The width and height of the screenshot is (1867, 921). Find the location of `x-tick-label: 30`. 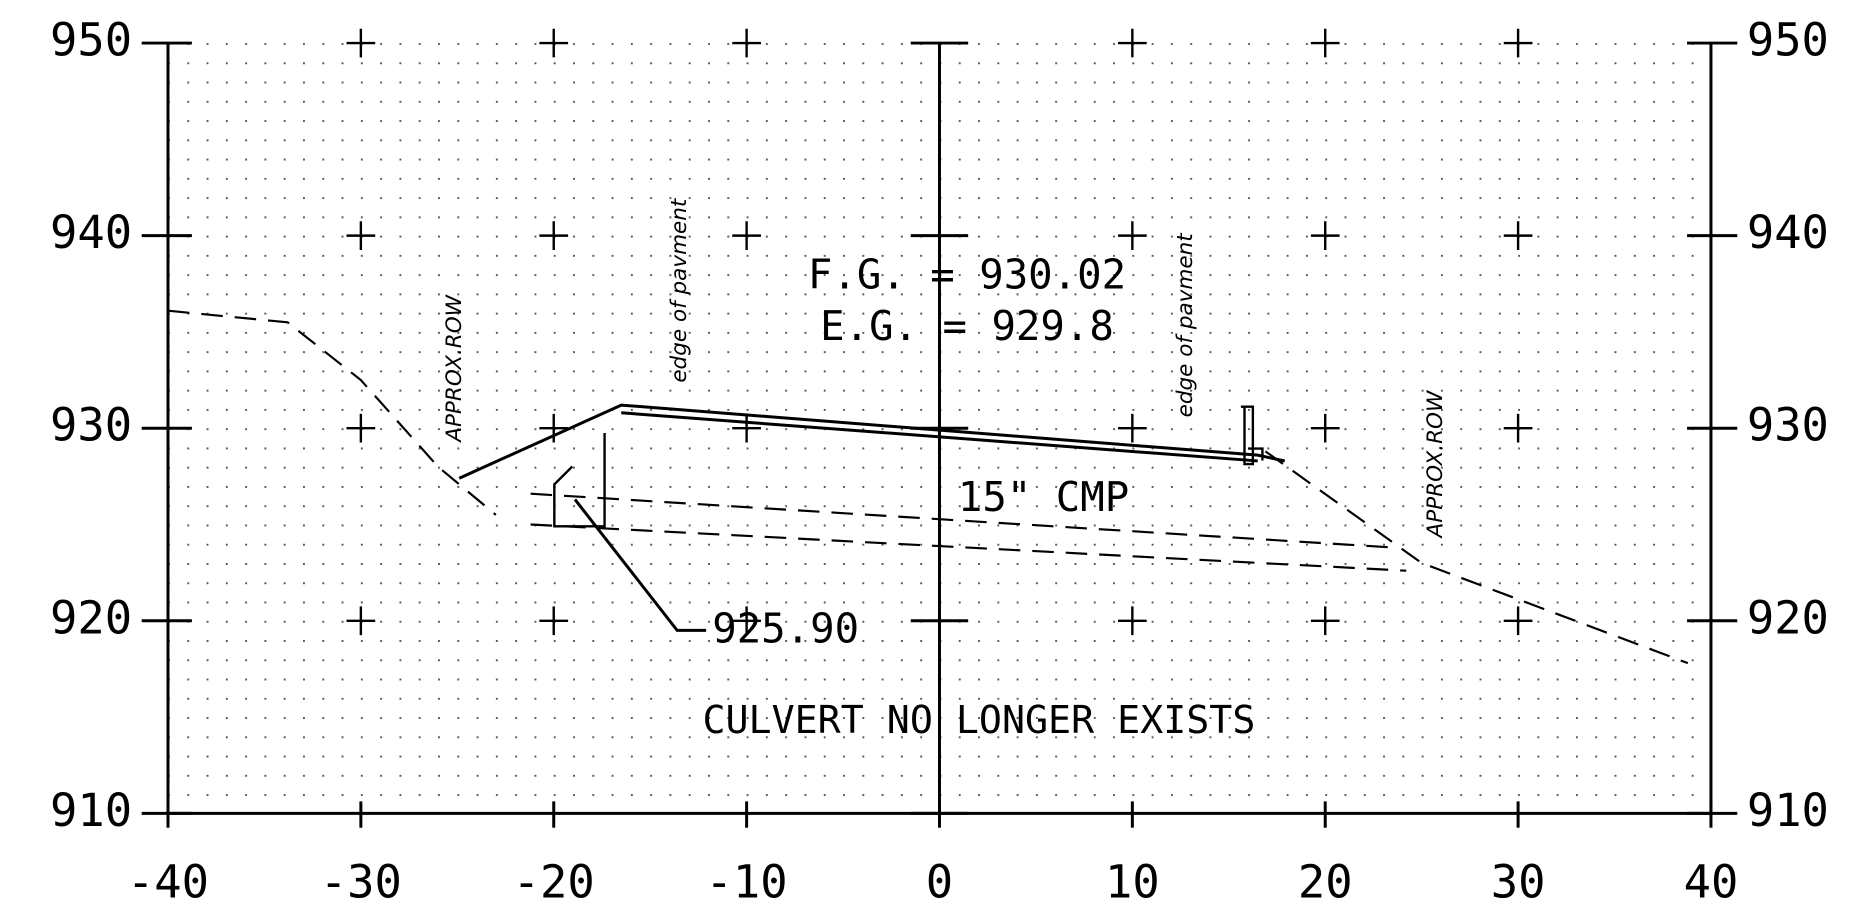

x-tick-label: 30 is located at coordinates (1518, 882).